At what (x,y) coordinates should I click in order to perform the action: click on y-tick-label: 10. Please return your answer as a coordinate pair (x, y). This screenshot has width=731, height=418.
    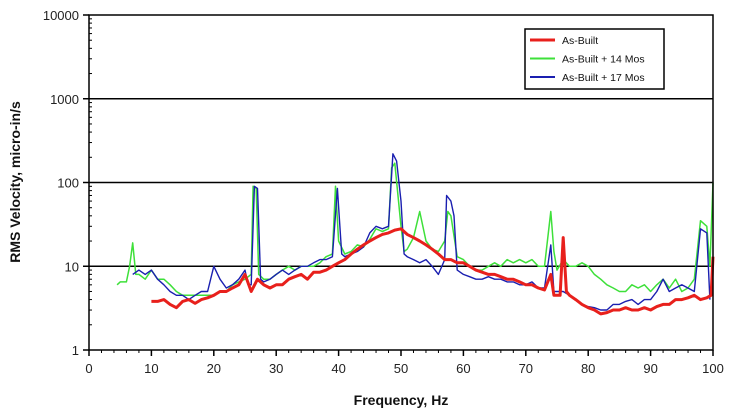
    Looking at the image, I should click on (72, 266).